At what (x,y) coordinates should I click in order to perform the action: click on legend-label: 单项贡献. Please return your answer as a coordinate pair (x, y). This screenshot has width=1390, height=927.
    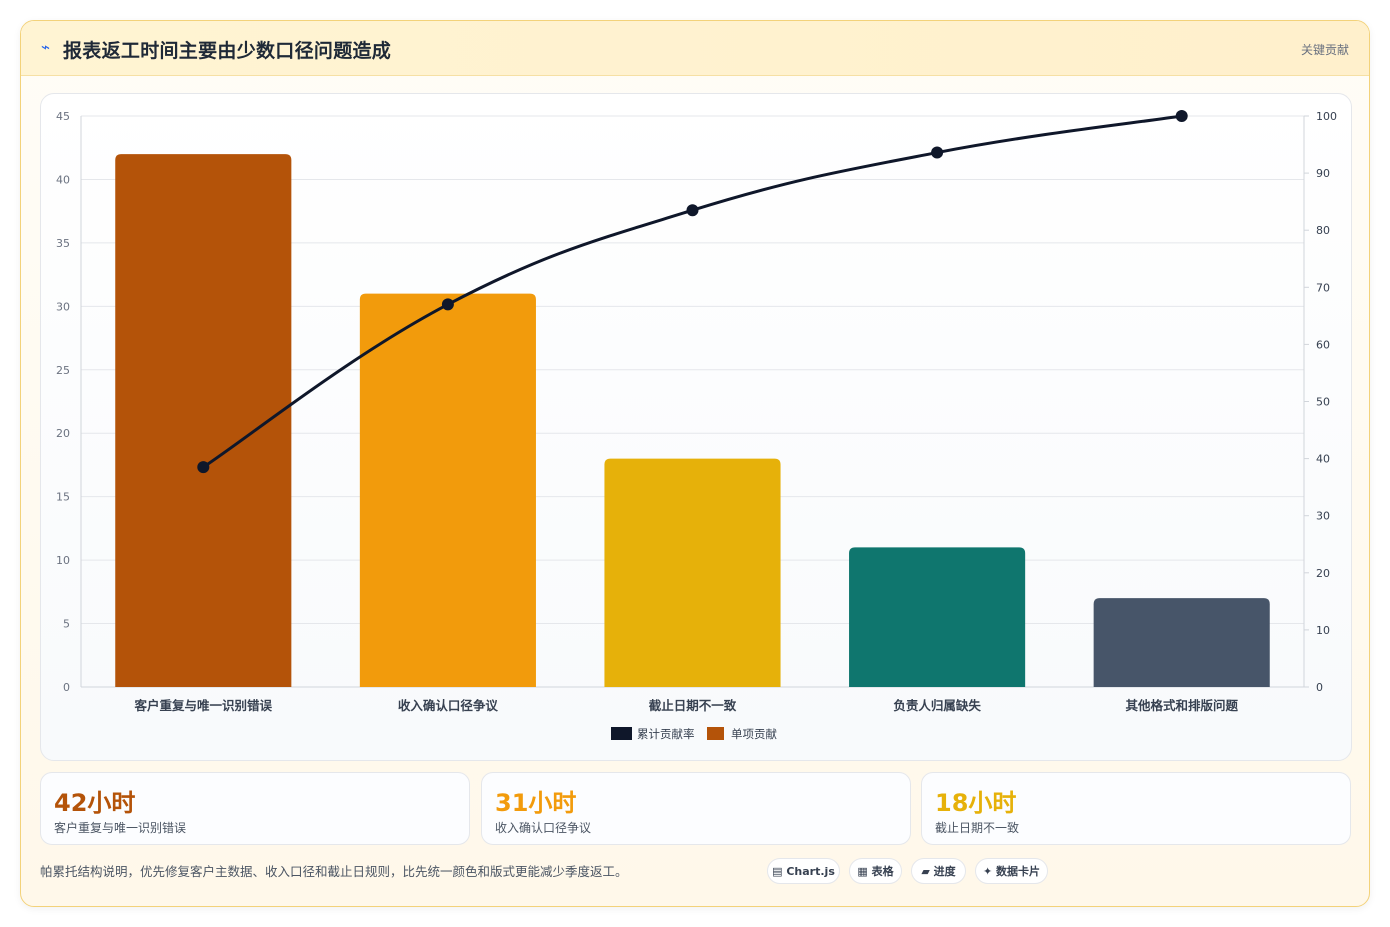
    Looking at the image, I should click on (754, 734).